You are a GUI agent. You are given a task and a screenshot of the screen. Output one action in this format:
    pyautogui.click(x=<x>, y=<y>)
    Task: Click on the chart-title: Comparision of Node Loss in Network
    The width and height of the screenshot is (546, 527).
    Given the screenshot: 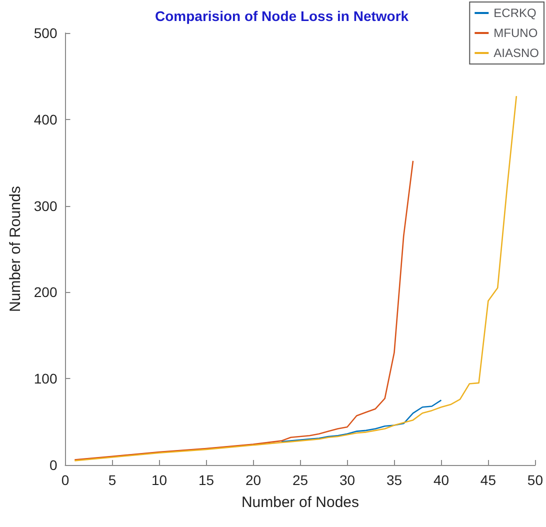 What is the action you would take?
    pyautogui.click(x=282, y=16)
    